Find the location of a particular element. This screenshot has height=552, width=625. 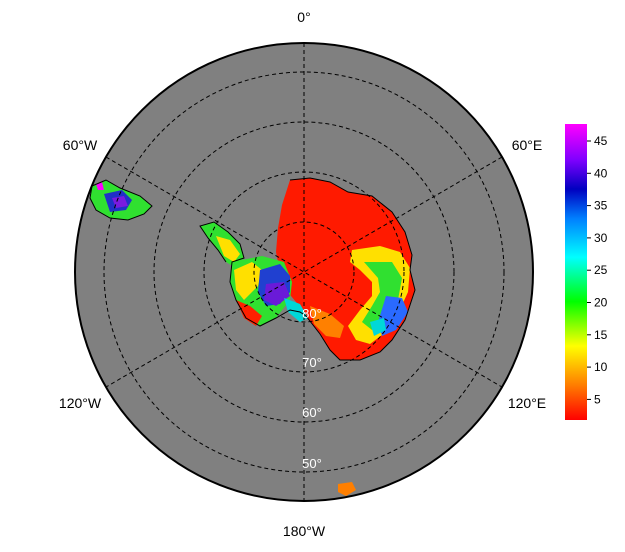

lon-label-0: 0° is located at coordinates (303, 17).